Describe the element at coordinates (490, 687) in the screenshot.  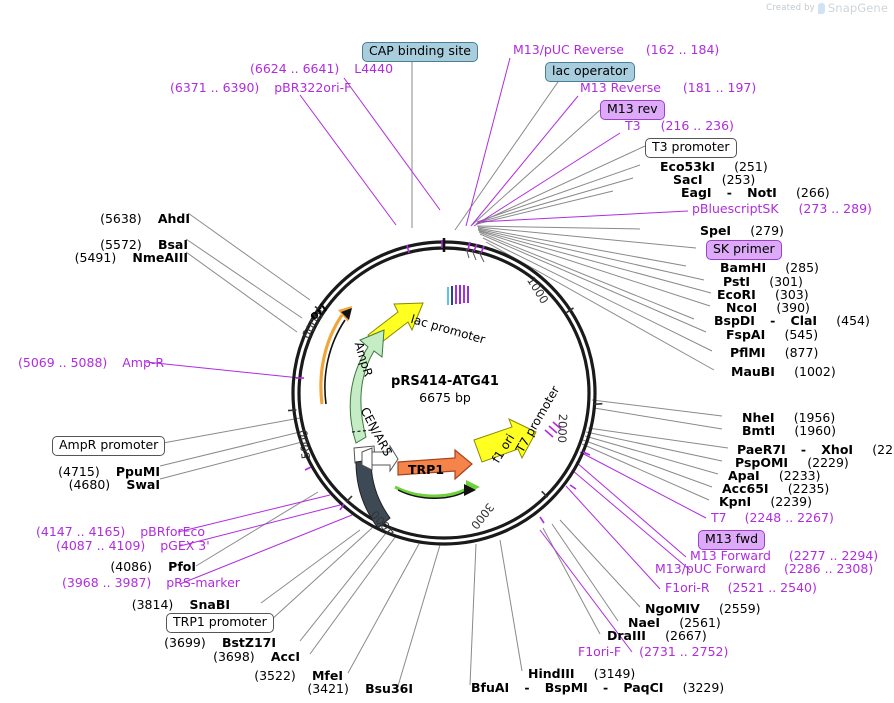
I see `enzyme-name: BfuAI` at that location.